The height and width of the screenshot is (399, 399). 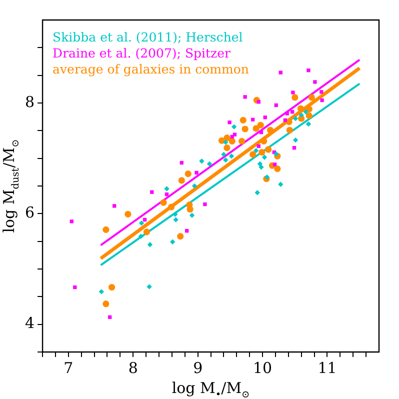 What do you see at coordinates (69, 367) in the screenshot?
I see `x-tick-label: 7` at bounding box center [69, 367].